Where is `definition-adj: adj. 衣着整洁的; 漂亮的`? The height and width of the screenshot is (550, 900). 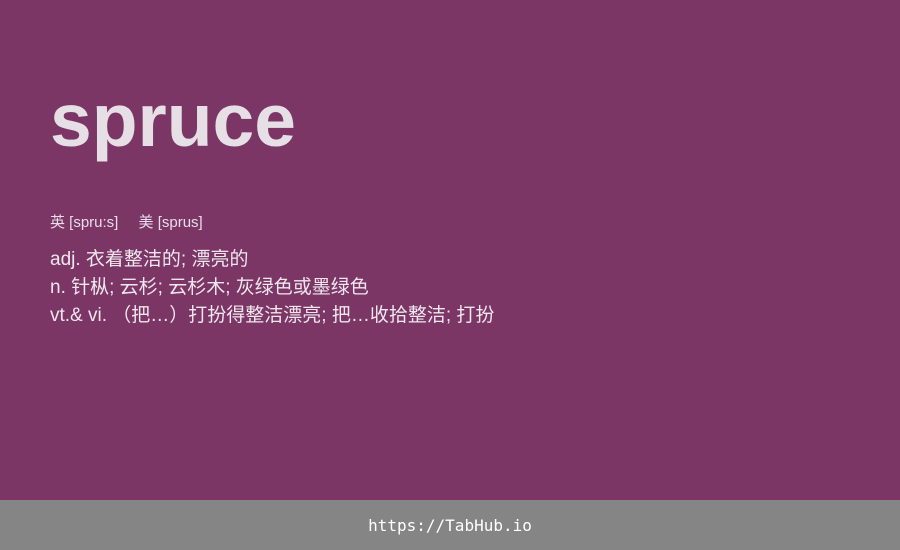 definition-adj: adj. 衣着整洁的; 漂亮的 is located at coordinates (149, 259).